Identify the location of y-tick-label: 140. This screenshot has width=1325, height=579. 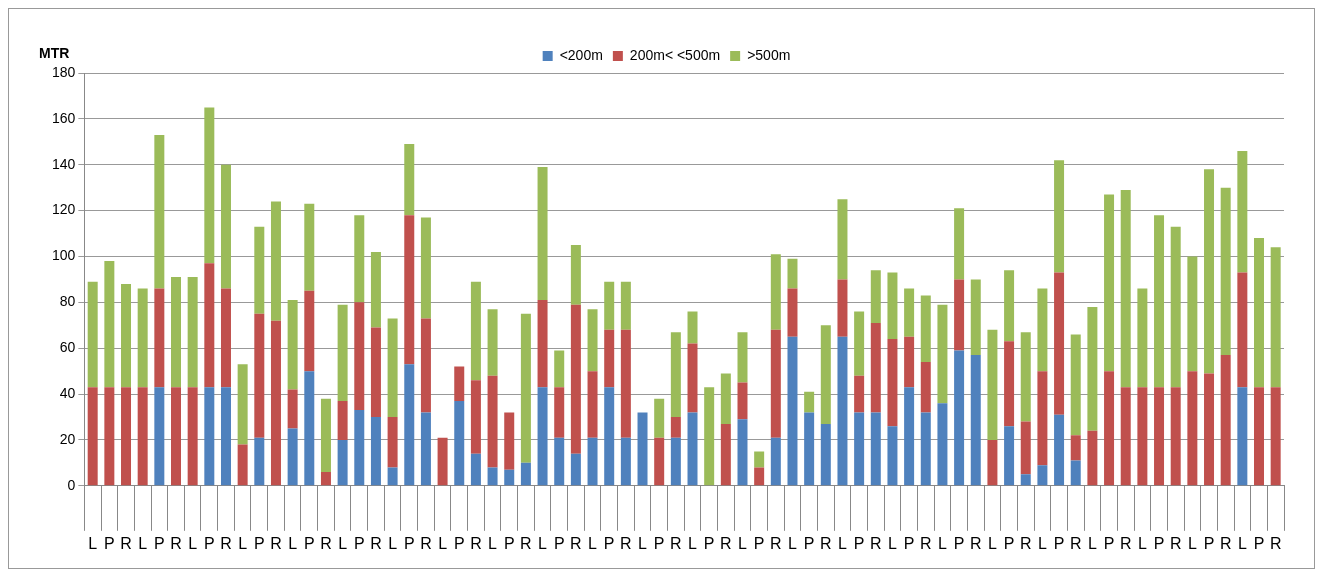
(64, 163).